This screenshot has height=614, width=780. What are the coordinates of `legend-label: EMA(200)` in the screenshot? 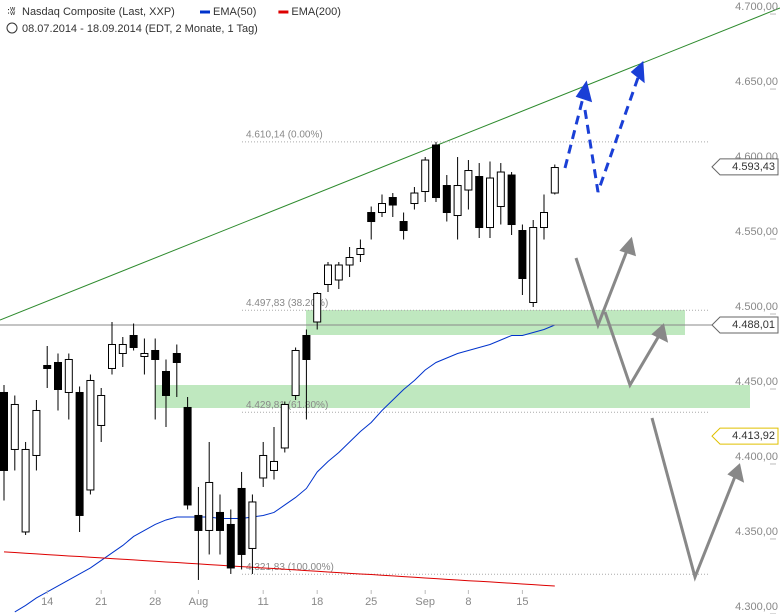 It's located at (316, 12).